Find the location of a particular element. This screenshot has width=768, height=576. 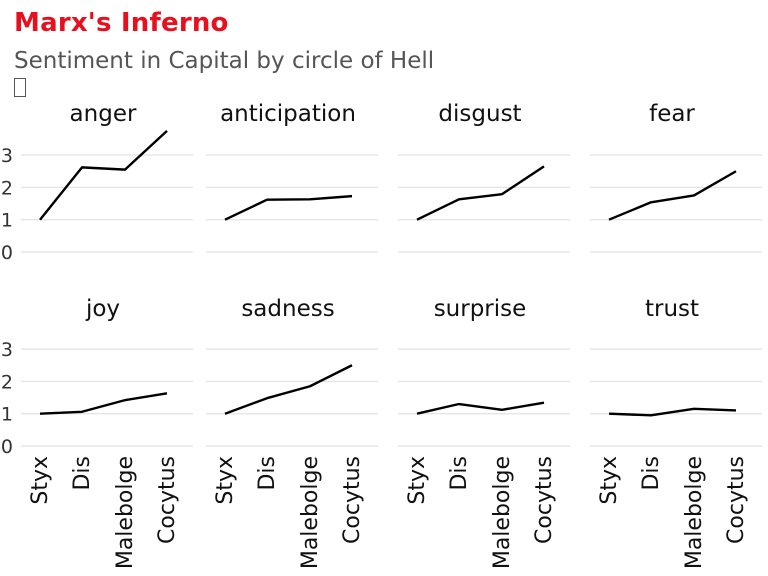

missing-glyph-icon is located at coordinates (20, 87).